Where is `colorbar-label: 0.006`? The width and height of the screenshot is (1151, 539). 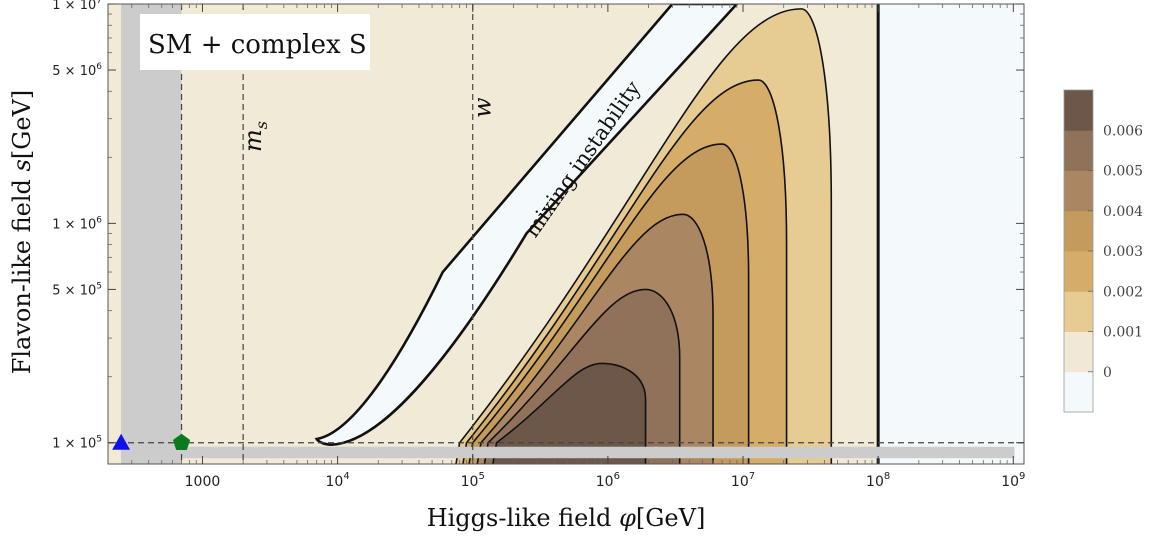 colorbar-label: 0.006 is located at coordinates (1123, 131).